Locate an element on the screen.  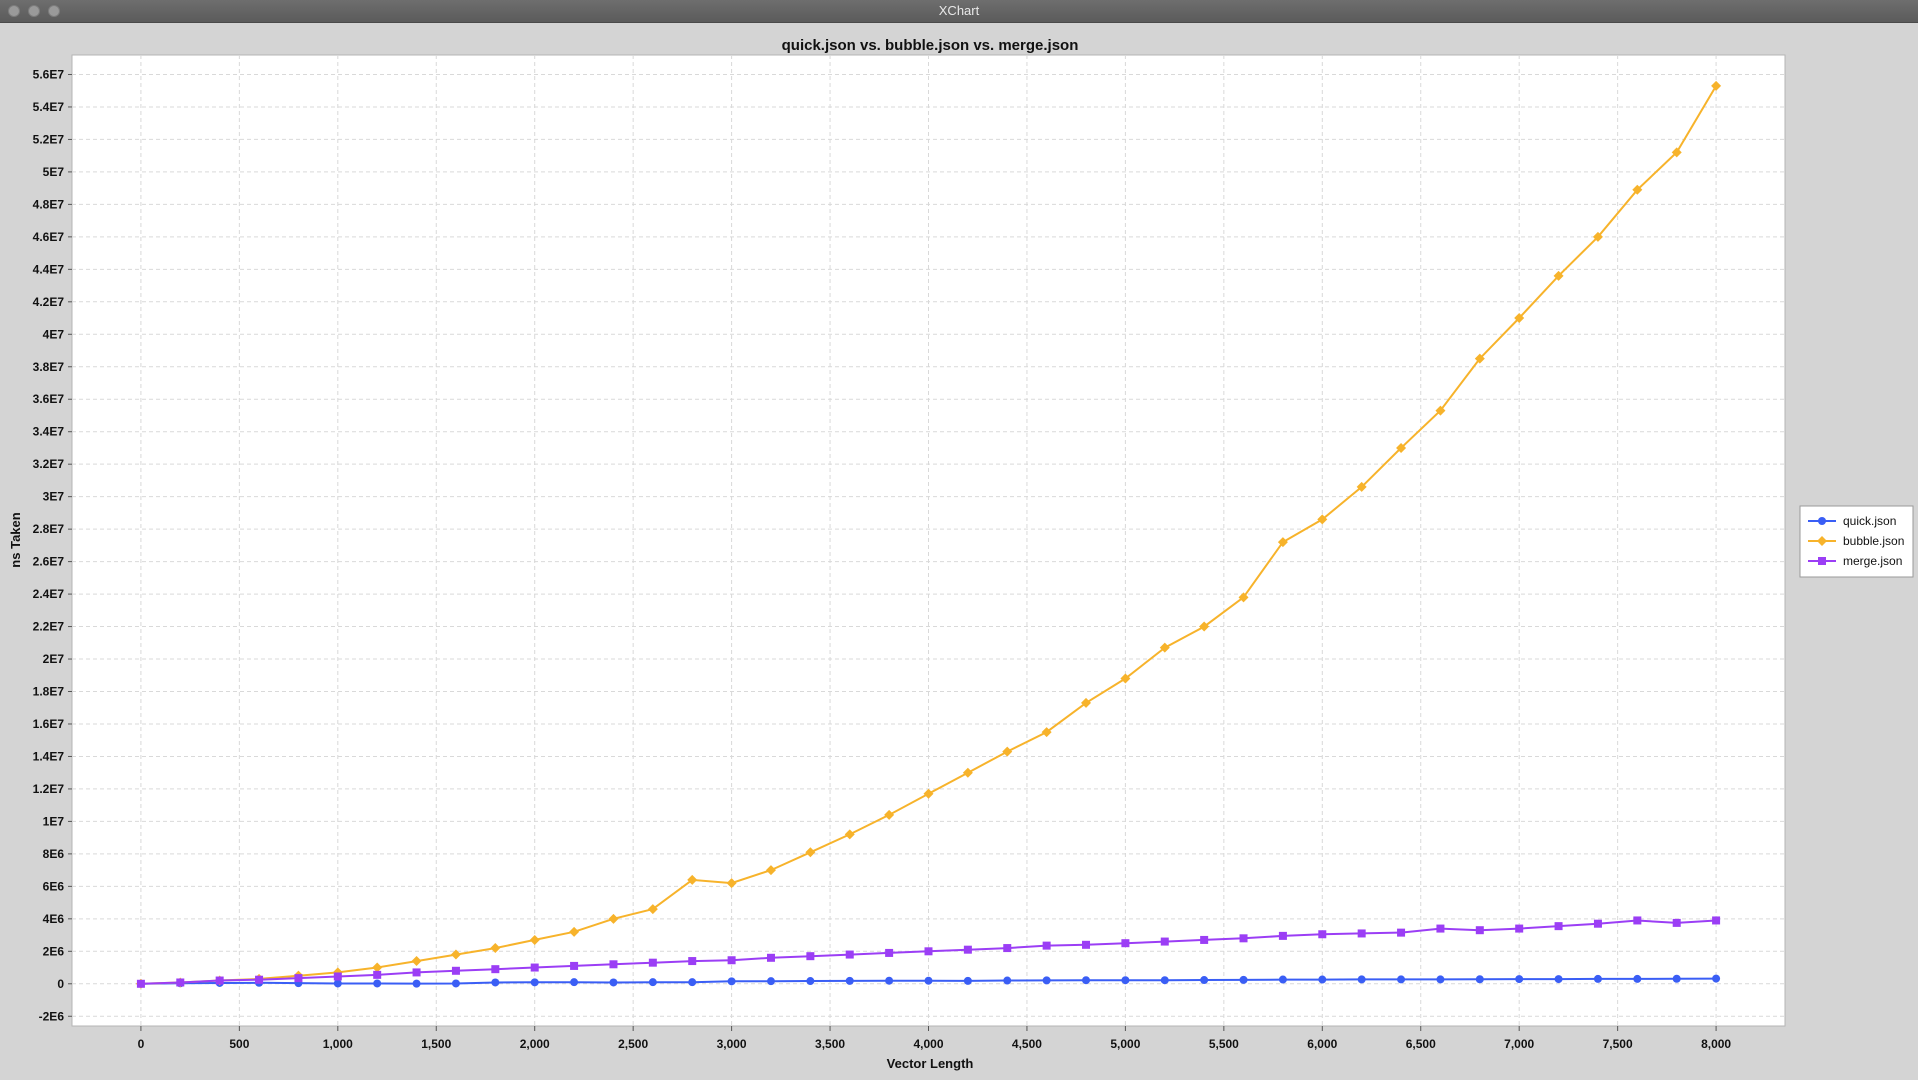
y-tick-label: 1.2E7 is located at coordinates (49, 789).